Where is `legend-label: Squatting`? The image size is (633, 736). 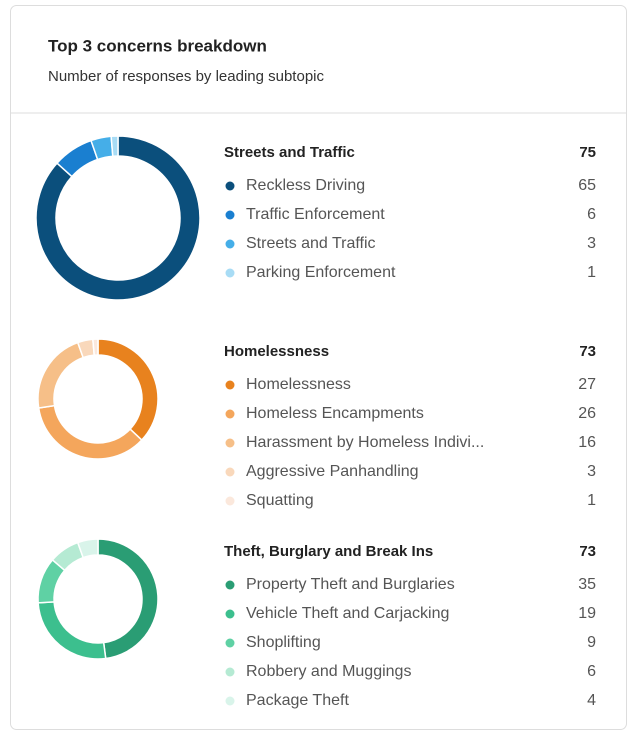 legend-label: Squatting is located at coordinates (280, 500).